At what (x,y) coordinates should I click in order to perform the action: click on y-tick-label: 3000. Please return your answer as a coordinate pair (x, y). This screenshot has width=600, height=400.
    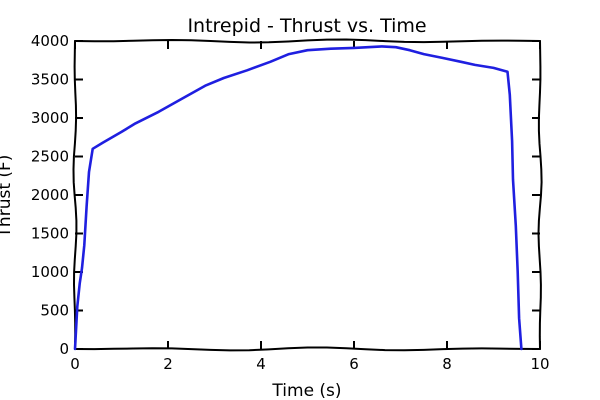
    Looking at the image, I should click on (50, 118).